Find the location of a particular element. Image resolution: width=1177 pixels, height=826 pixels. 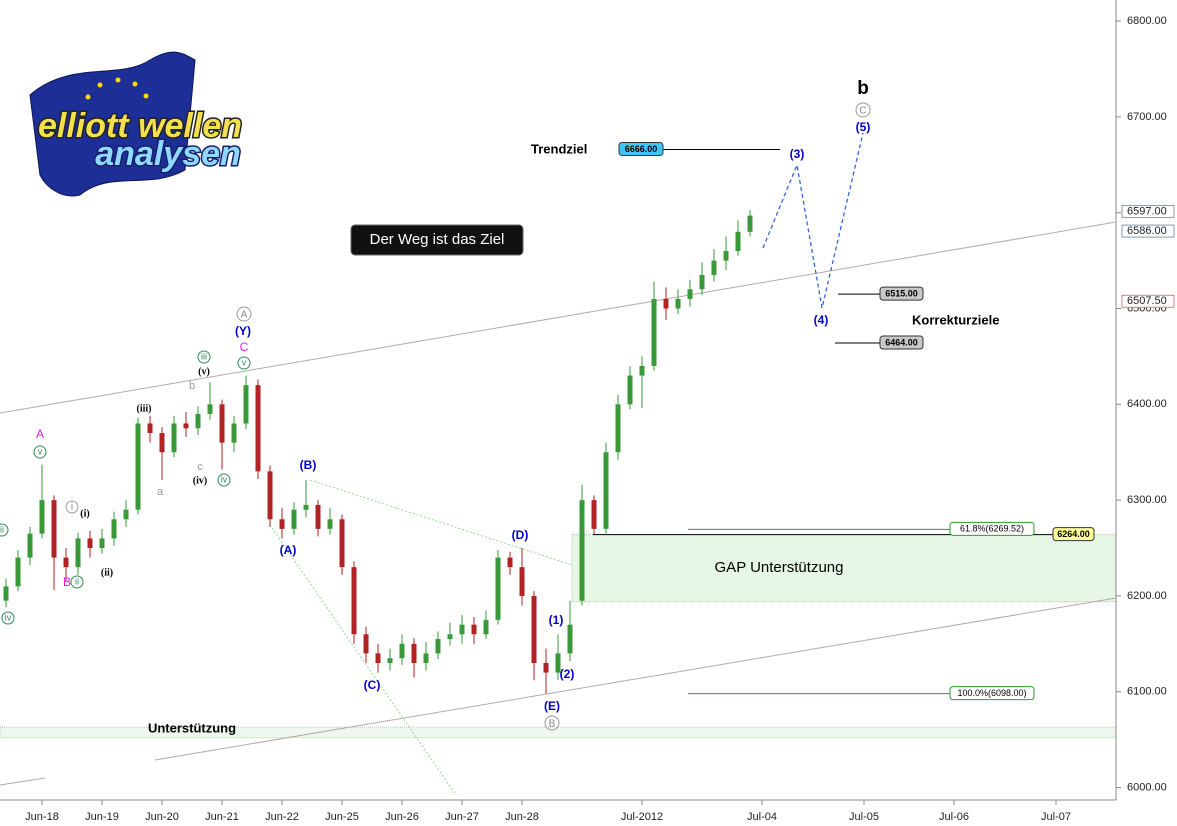

y-tick-label: 6400.00 is located at coordinates (1147, 404).